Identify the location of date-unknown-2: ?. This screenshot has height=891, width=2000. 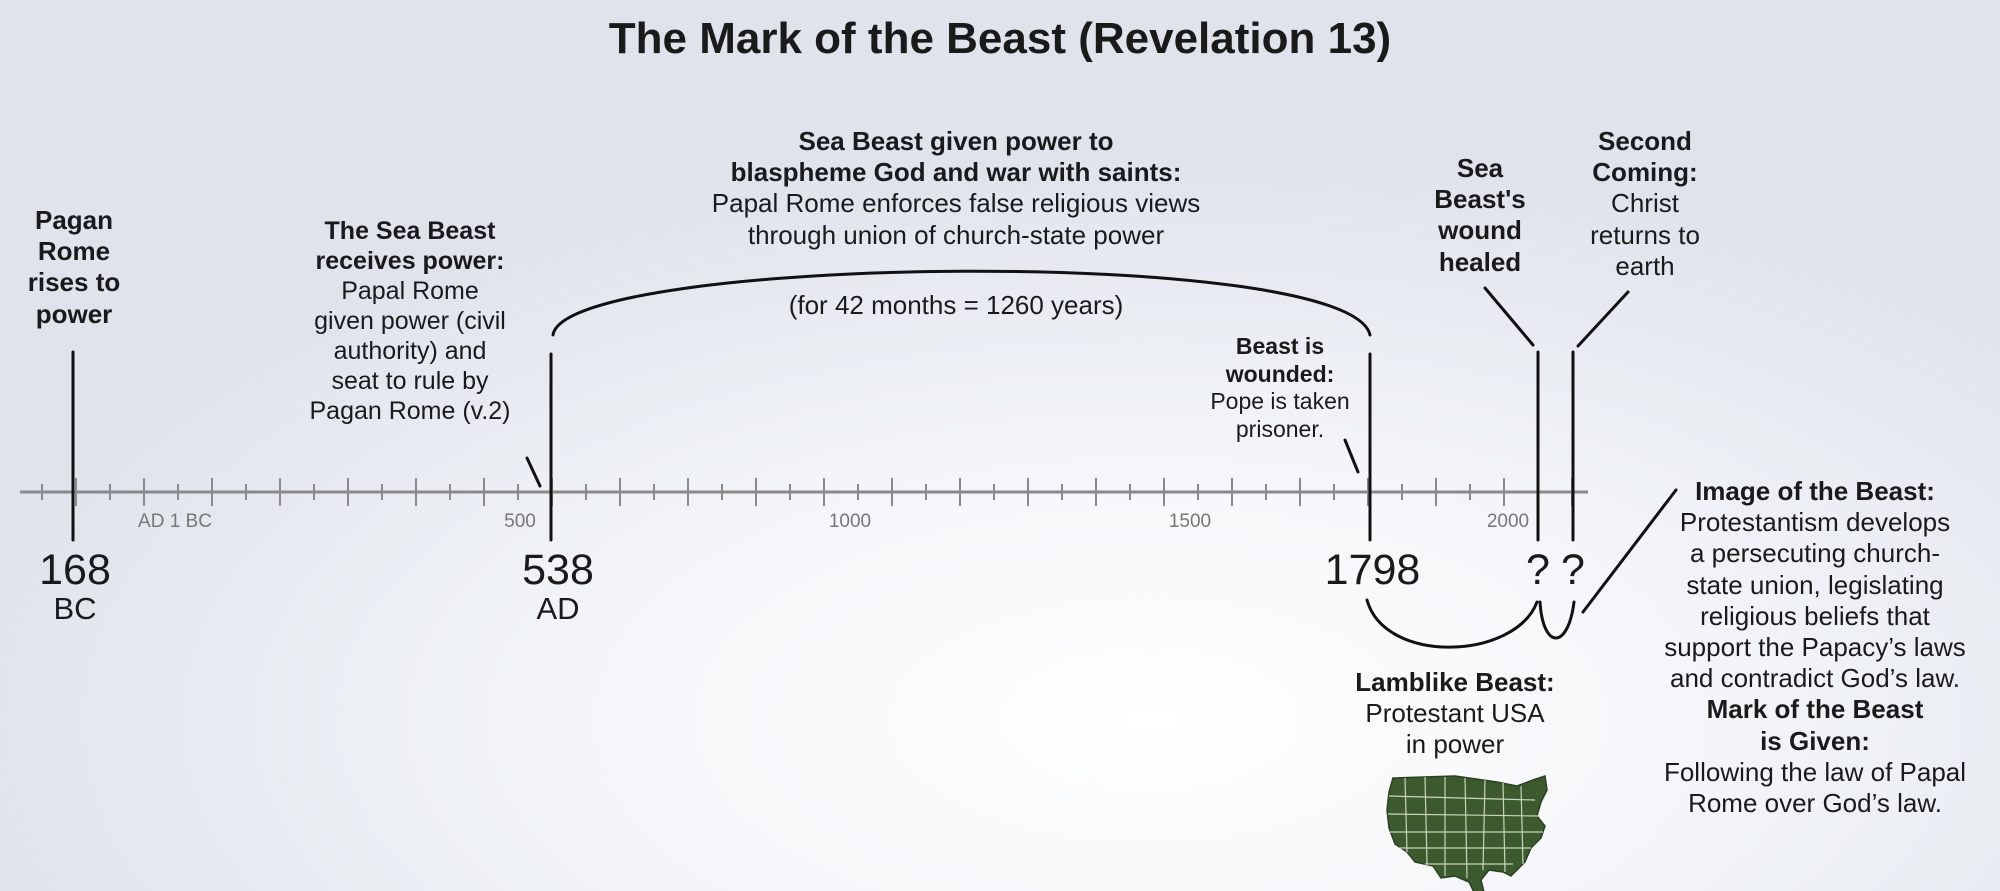
(1573, 570).